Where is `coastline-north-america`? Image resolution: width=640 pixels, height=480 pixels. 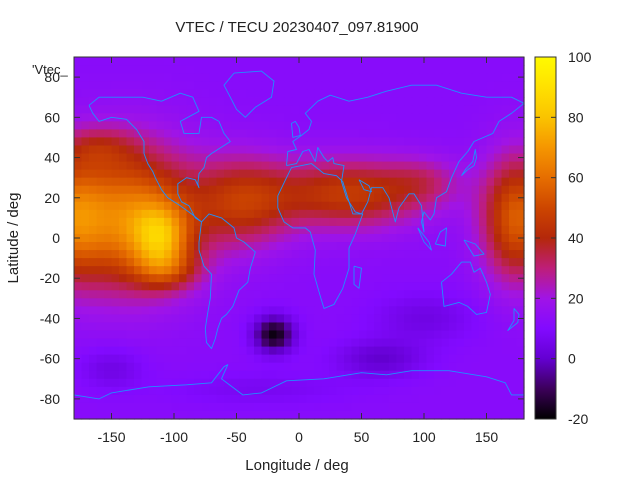 coastline-north-america is located at coordinates (159, 157).